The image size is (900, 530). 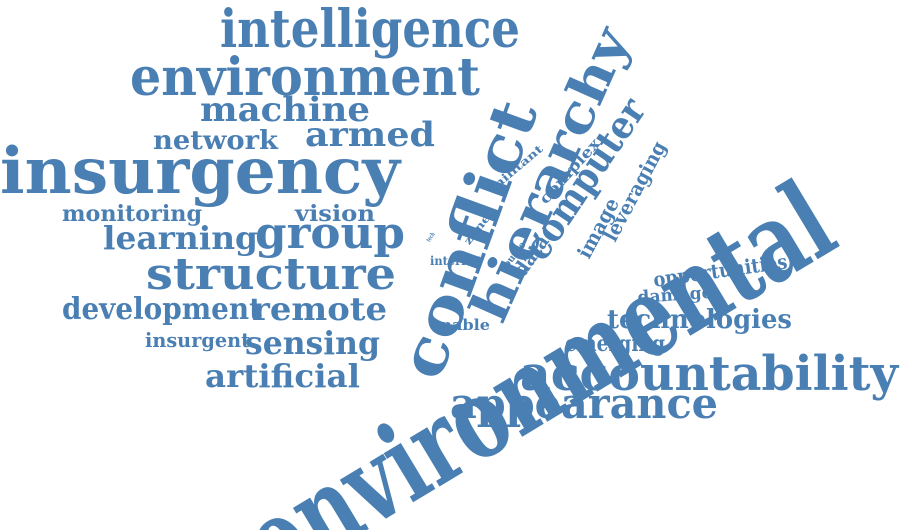 I want to click on word-insurgency: insurgency, so click(x=200, y=171).